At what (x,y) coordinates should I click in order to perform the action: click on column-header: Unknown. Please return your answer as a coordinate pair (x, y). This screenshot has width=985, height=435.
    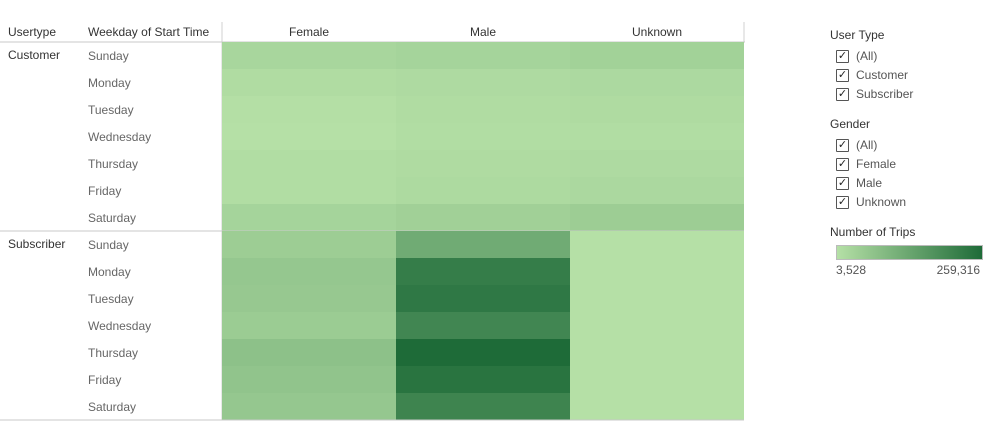
    Looking at the image, I should click on (657, 32).